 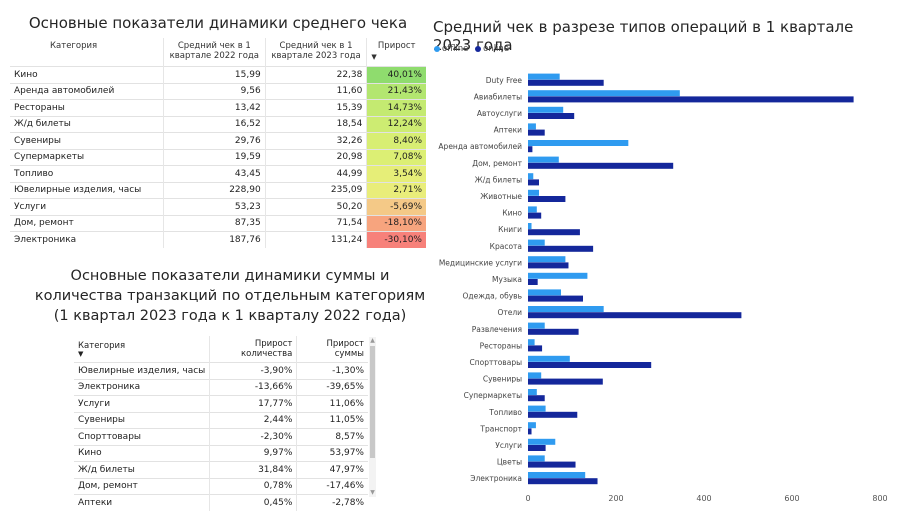 What do you see at coordinates (396, 223) in the screenshot?
I see `growth-cell: -18,10%` at bounding box center [396, 223].